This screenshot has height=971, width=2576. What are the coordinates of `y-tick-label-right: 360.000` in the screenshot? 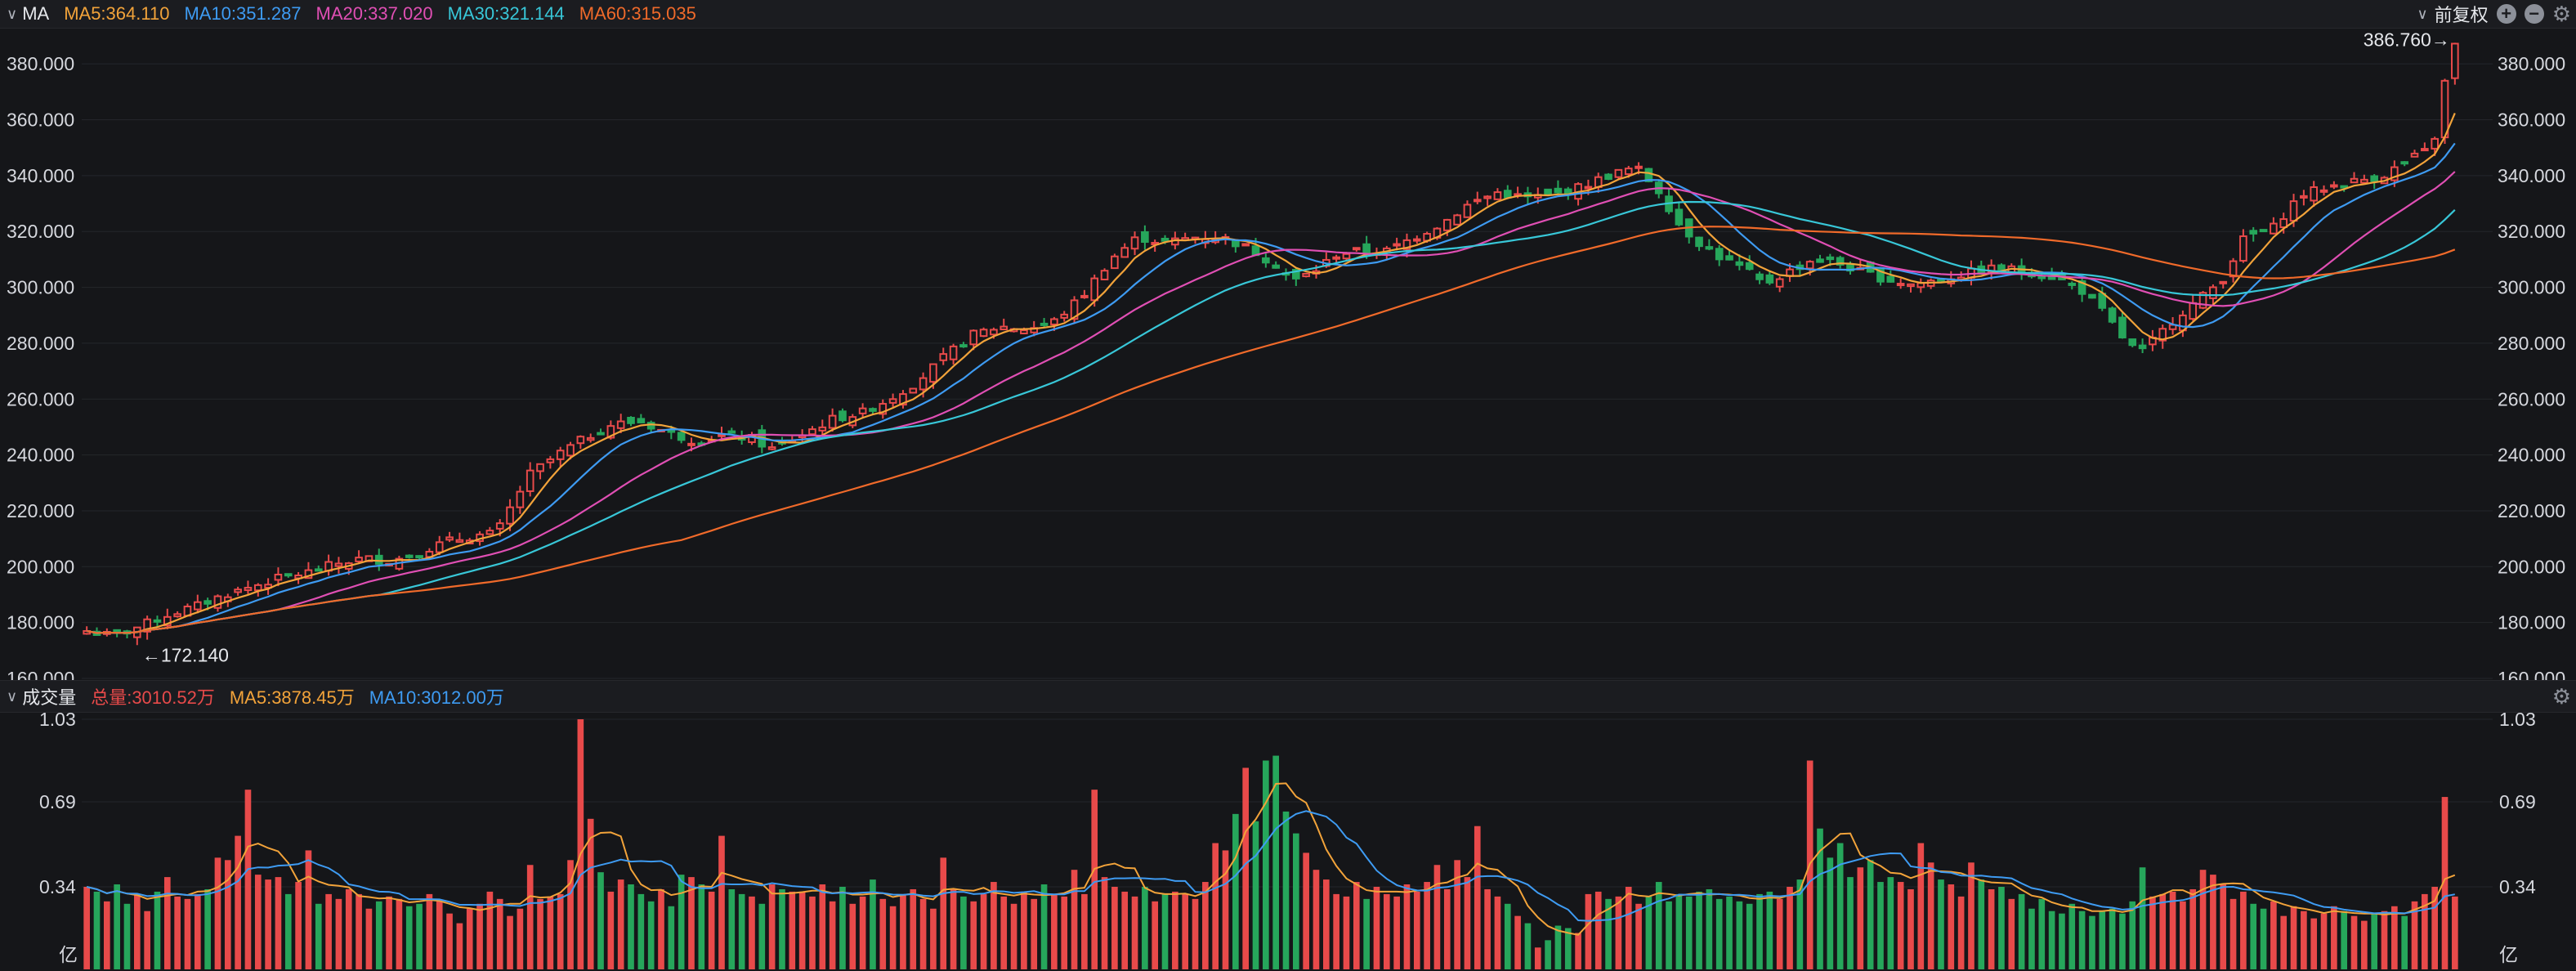 It's located at (2531, 120).